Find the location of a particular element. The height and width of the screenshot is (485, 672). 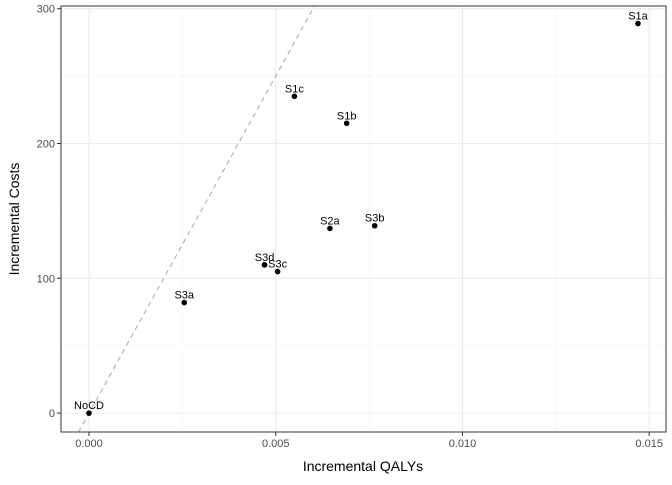

point-label: S3c is located at coordinates (277, 265).